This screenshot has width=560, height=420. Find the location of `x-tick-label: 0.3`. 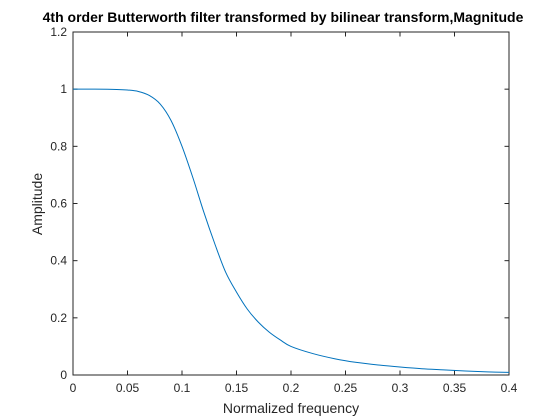

x-tick-label: 0.3 is located at coordinates (400, 388).